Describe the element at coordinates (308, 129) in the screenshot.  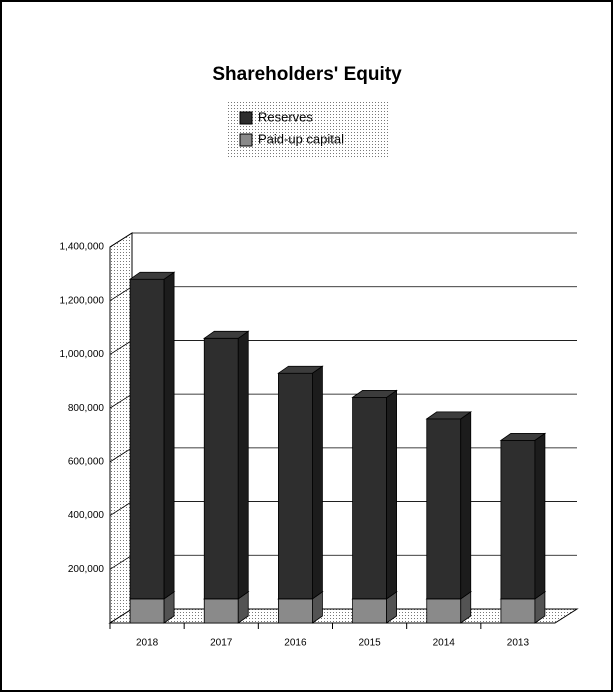
I see `legend-box` at that location.